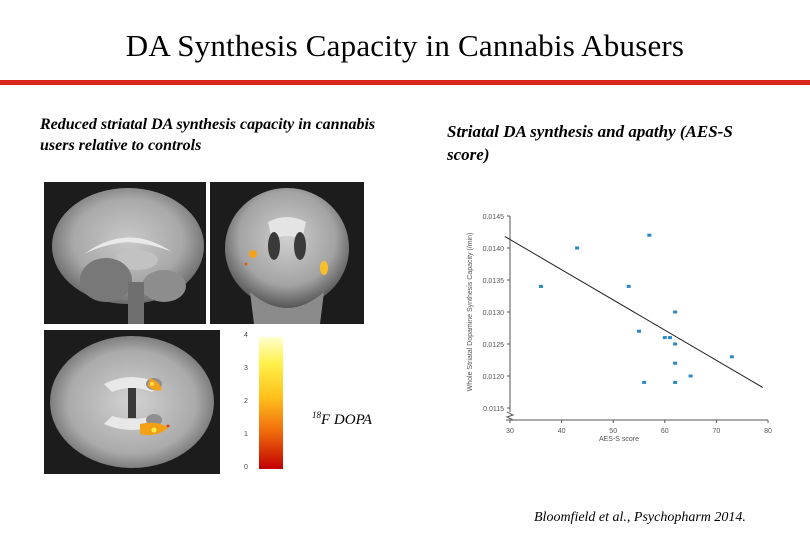 Image resolution: width=810 pixels, height=540 pixels. What do you see at coordinates (493, 409) in the screenshot?
I see `y-tick-label: 0.0115` at bounding box center [493, 409].